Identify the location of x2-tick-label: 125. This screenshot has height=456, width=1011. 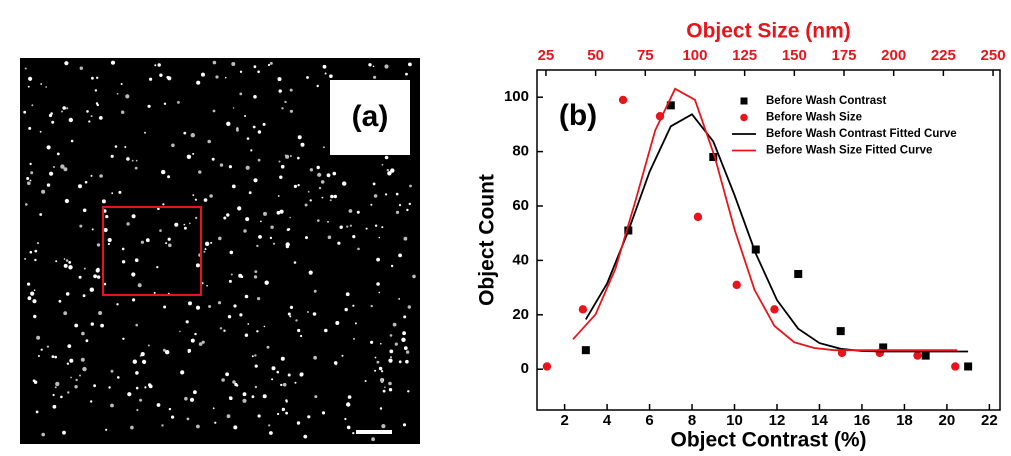
(744, 55).